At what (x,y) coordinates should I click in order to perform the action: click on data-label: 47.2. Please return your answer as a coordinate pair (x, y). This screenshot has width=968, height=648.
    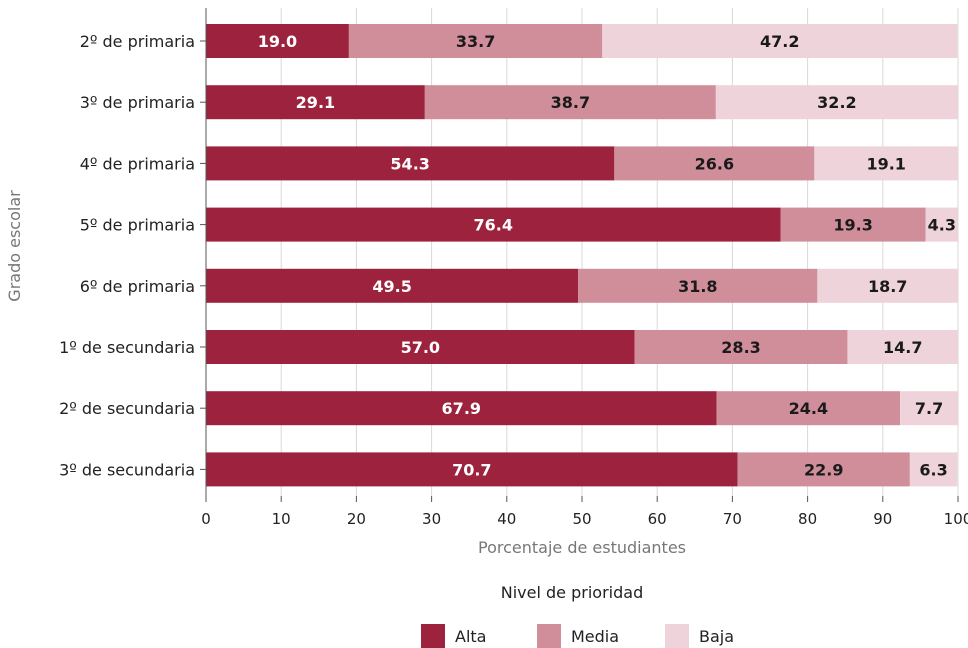
    Looking at the image, I should click on (779, 41).